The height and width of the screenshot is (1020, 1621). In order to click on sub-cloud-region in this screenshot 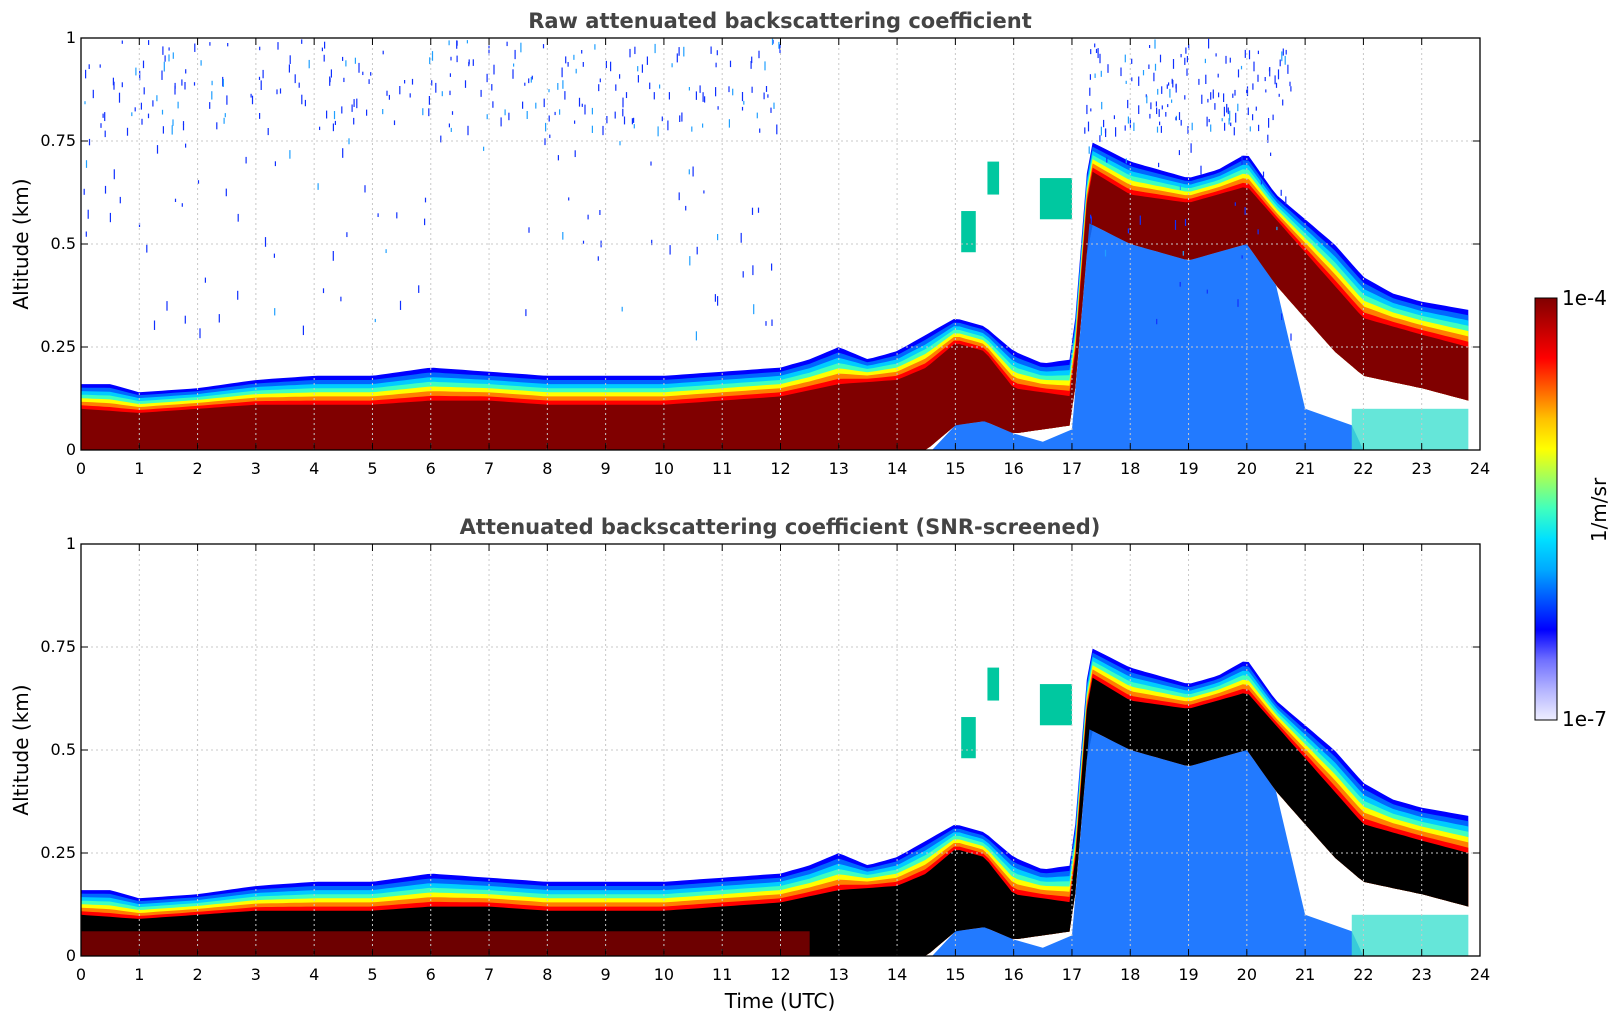, I will do `click(1148, 336)`.